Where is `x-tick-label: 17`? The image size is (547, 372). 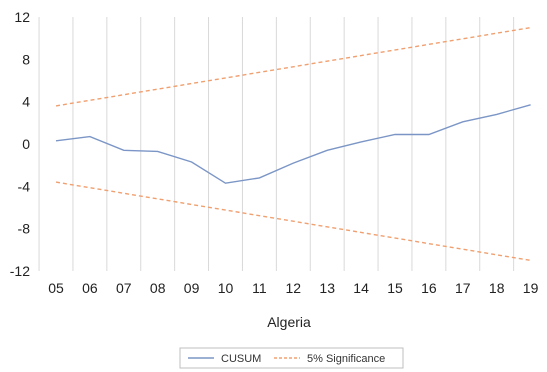
x-tick-label: 17 is located at coordinates (463, 288).